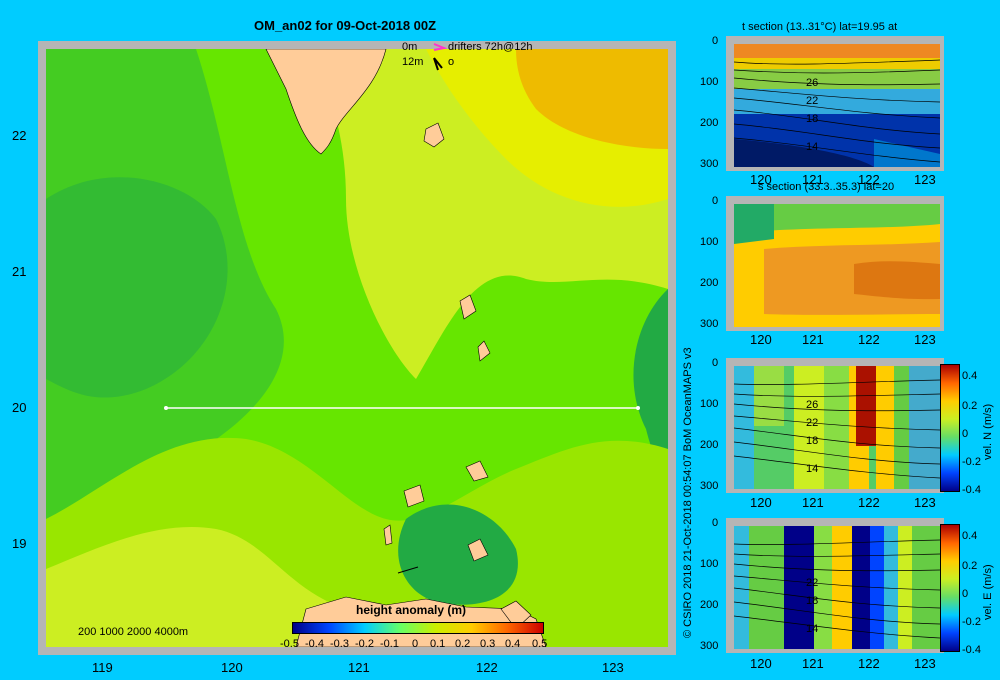  I want to click on lat-tick: 20, so click(19, 407).